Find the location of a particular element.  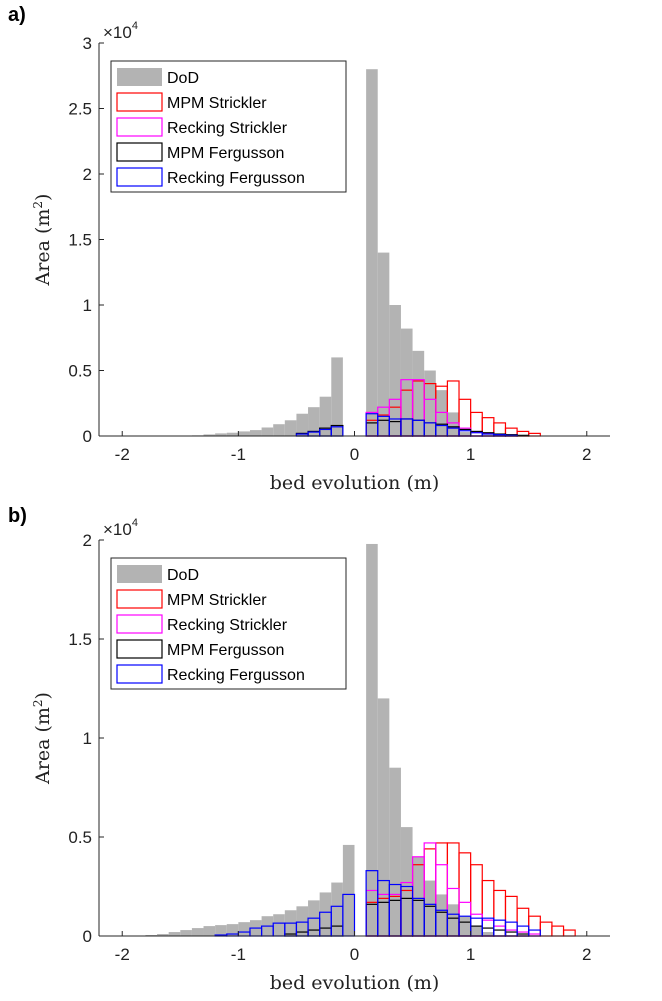

panel-a-label: a) is located at coordinates (17, 15).